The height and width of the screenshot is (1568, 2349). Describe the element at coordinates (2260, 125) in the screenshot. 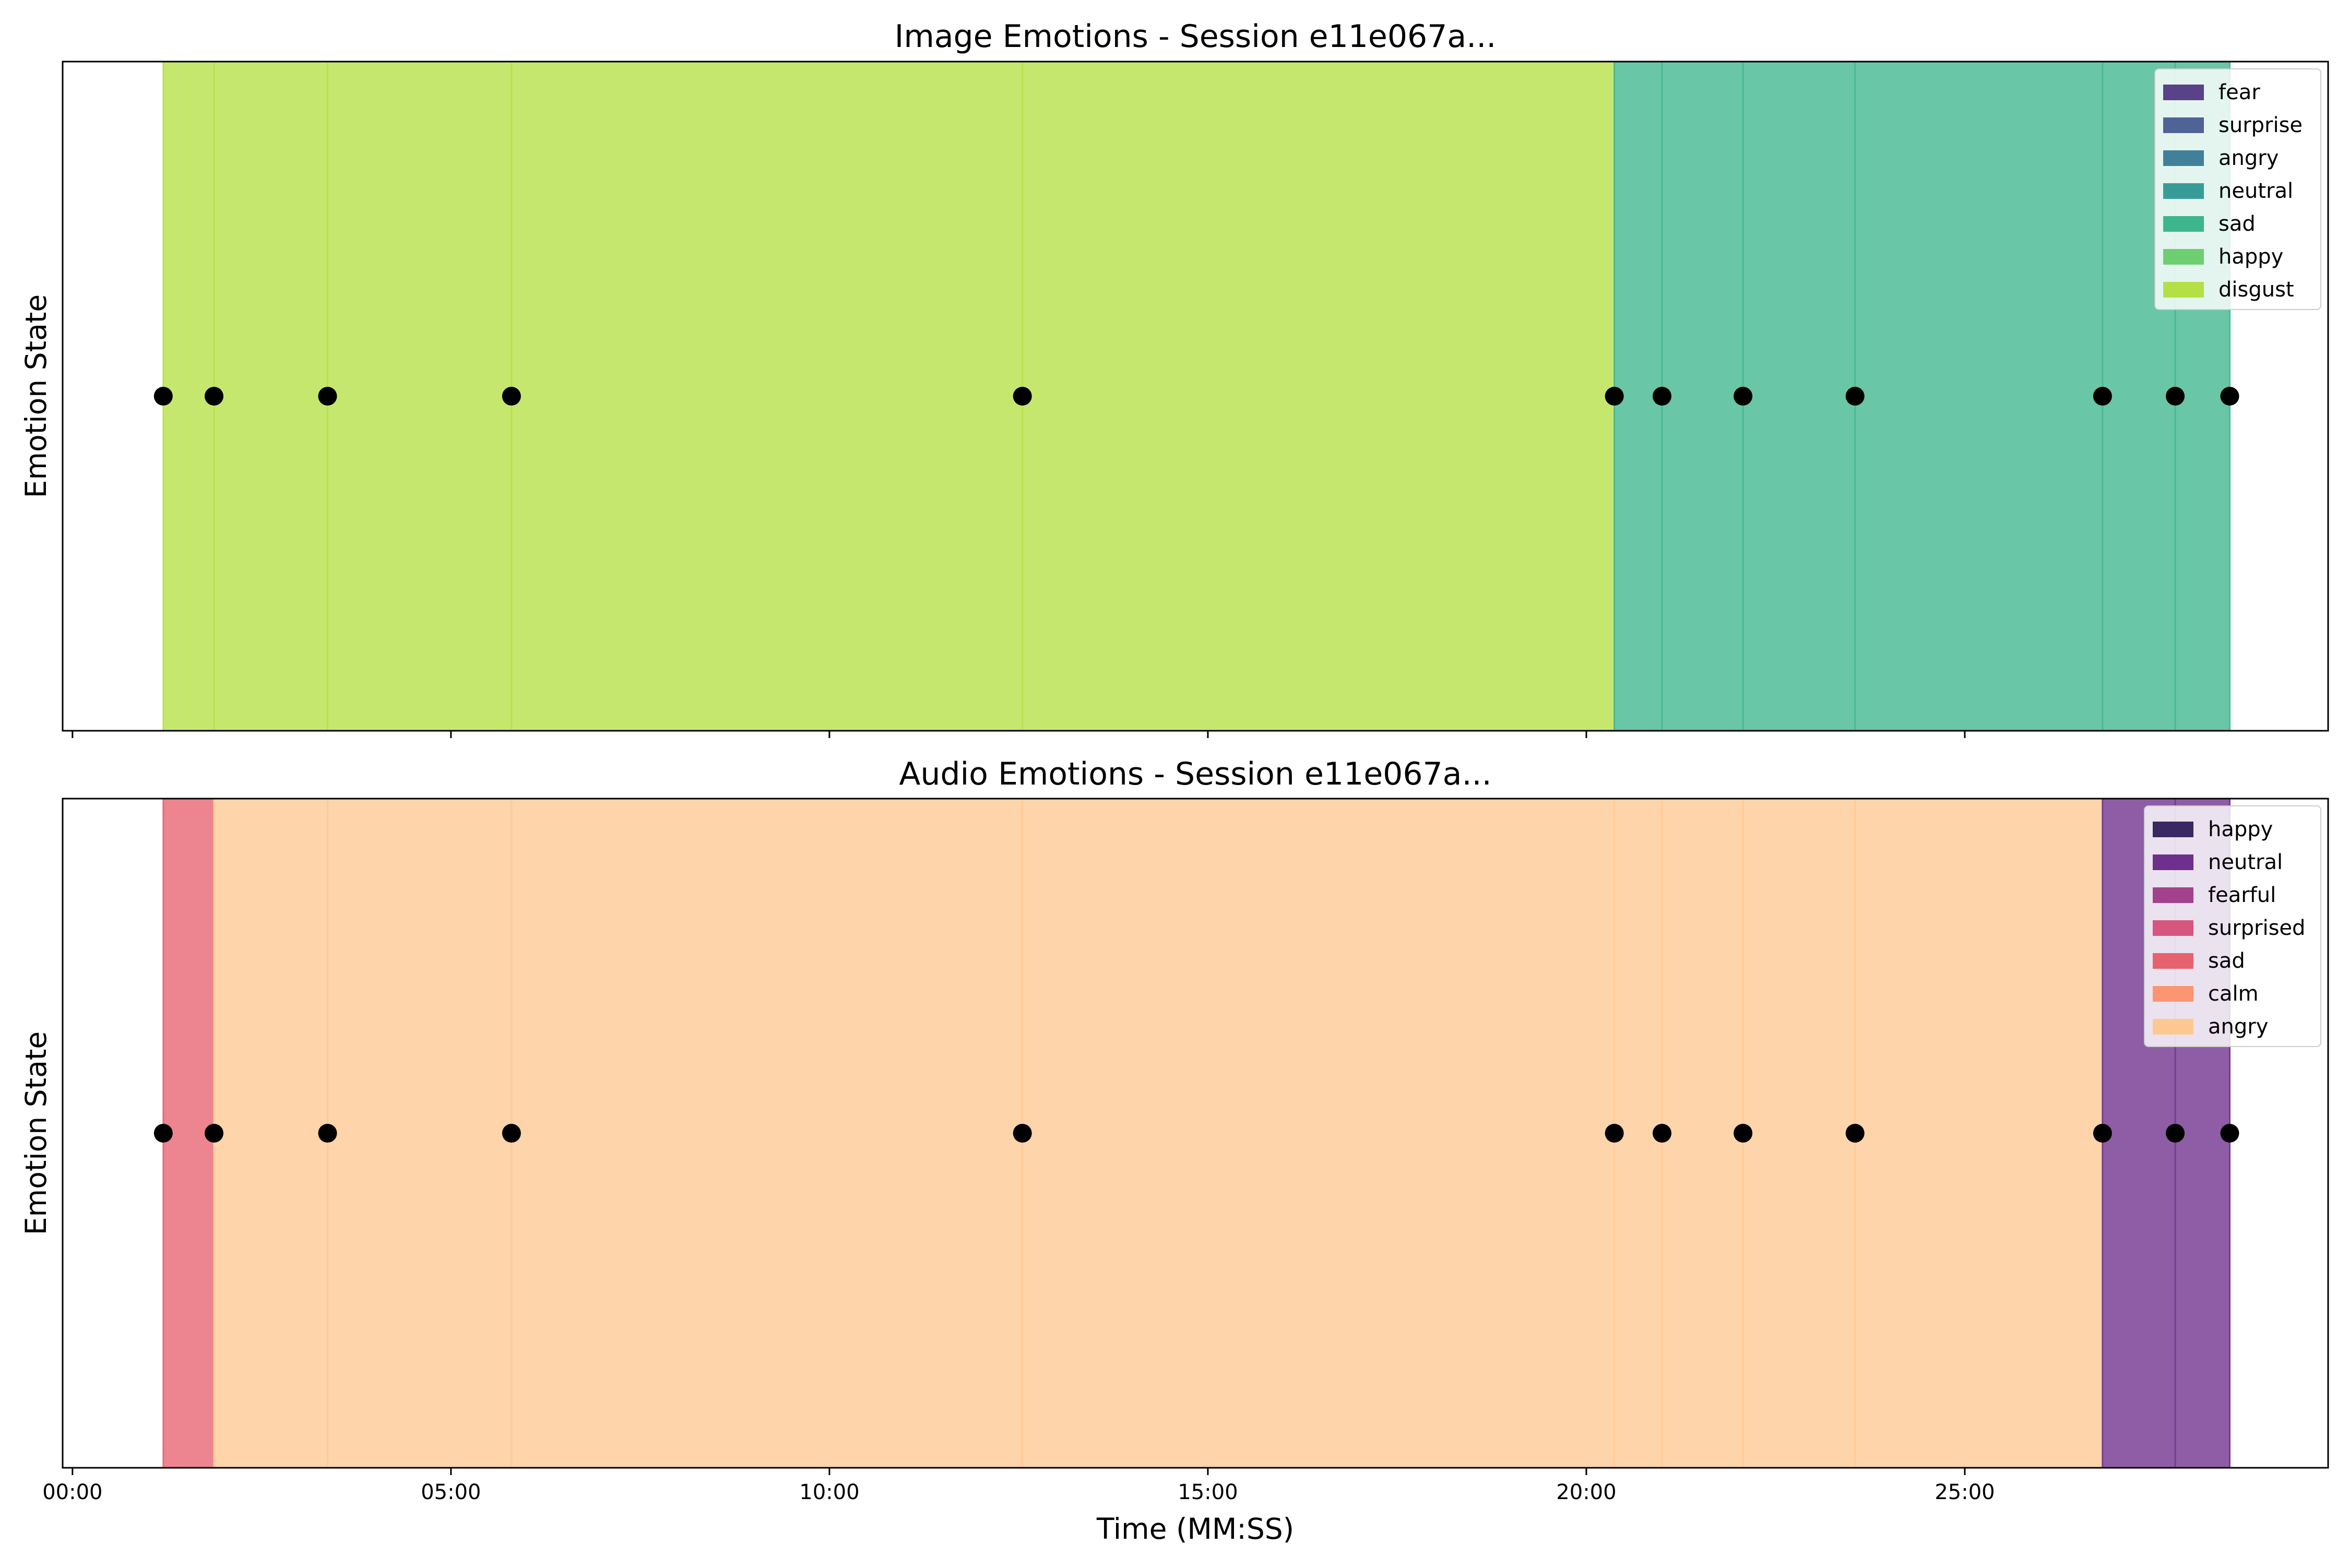

I see `image-legend-label-surprise: surprise` at that location.